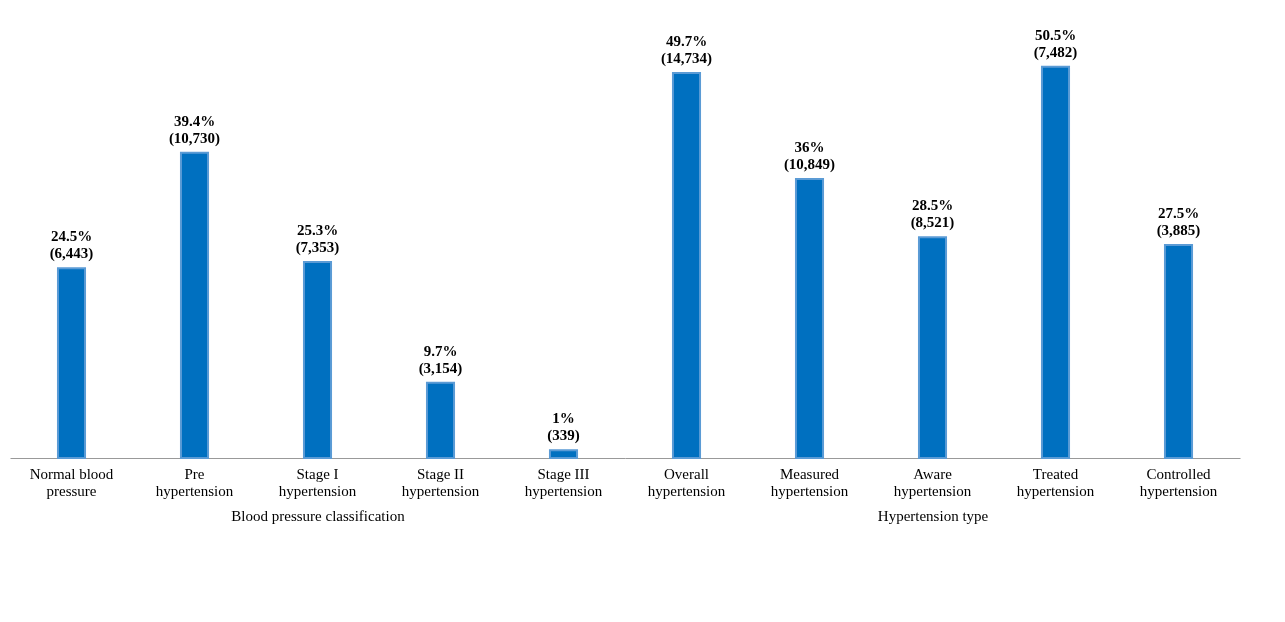 The image size is (1285, 622). What do you see at coordinates (71, 482) in the screenshot?
I see `x-tick-label: Normal blood pressure` at bounding box center [71, 482].